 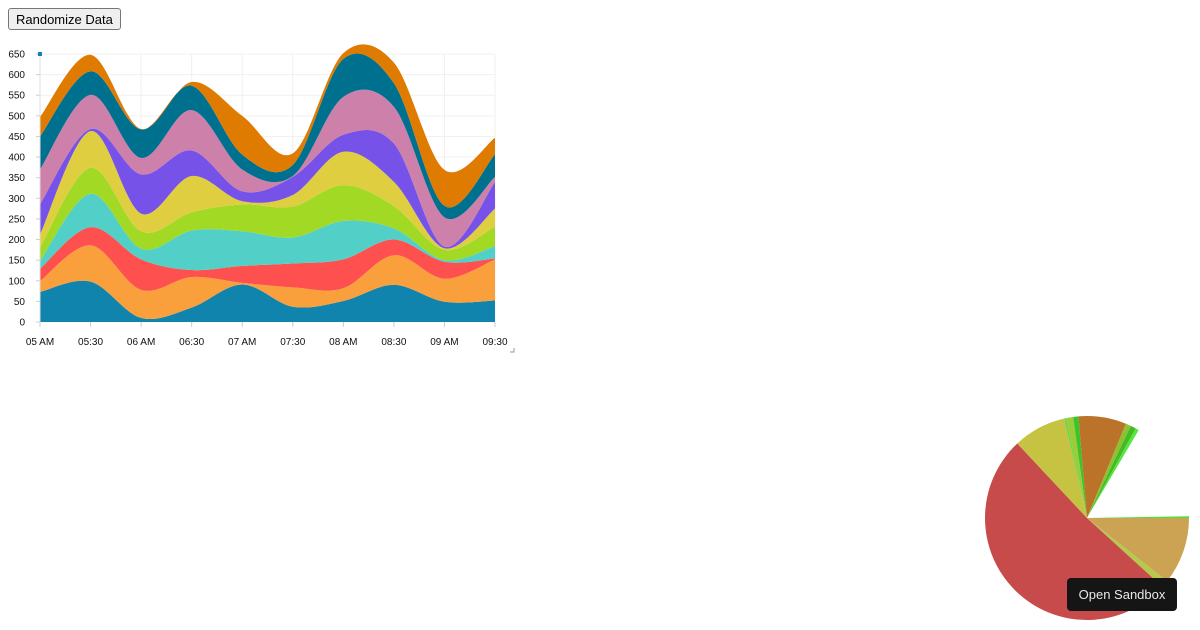 I want to click on y-tick-label: 200, so click(x=16, y=240).